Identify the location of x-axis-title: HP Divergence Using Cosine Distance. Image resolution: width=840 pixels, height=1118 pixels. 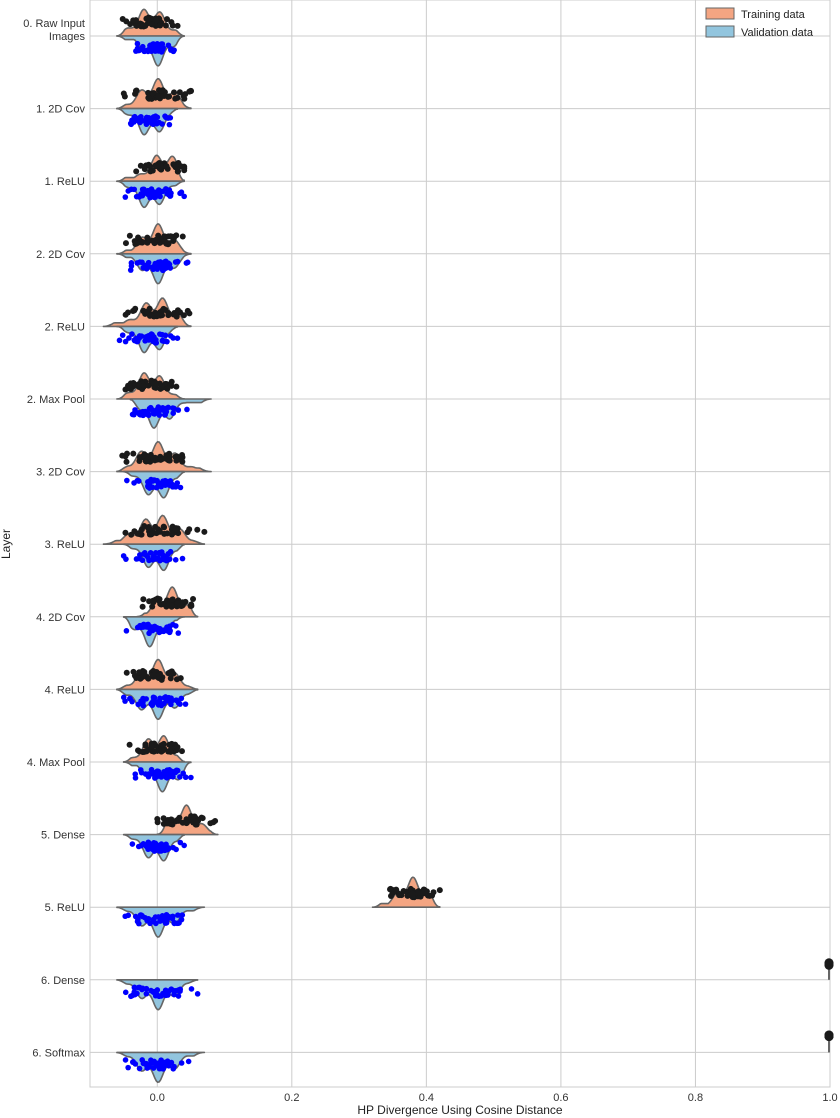
(460, 1110).